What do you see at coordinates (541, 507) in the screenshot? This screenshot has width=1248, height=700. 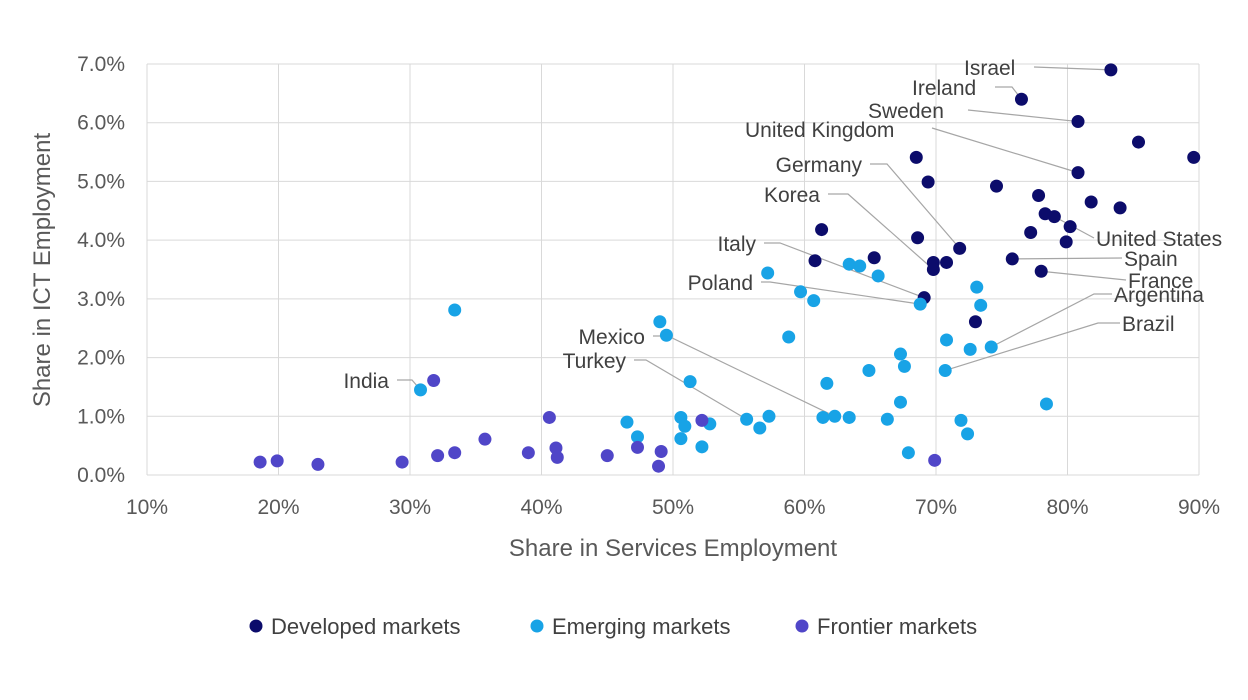 I see `x-tick-label: 40%` at bounding box center [541, 507].